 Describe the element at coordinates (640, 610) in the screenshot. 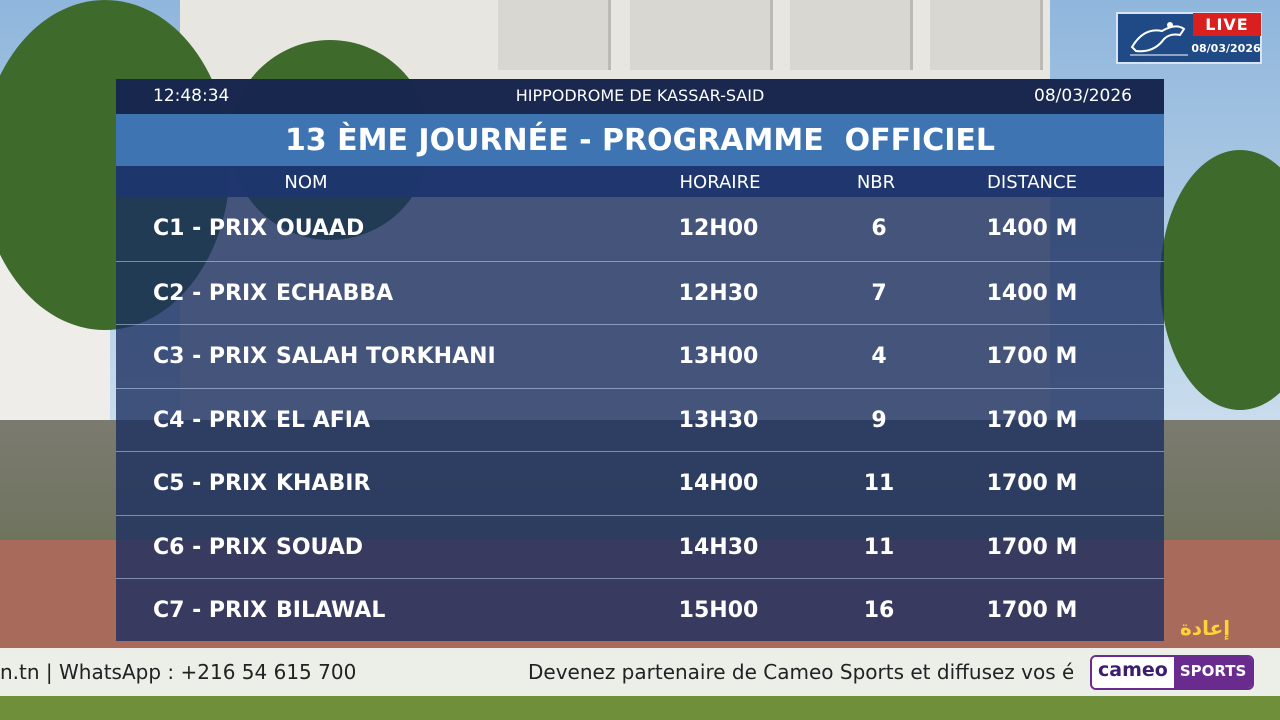

I see `race-row: C7 - PRIX BILAWAL 15H00 16 1700 M` at that location.